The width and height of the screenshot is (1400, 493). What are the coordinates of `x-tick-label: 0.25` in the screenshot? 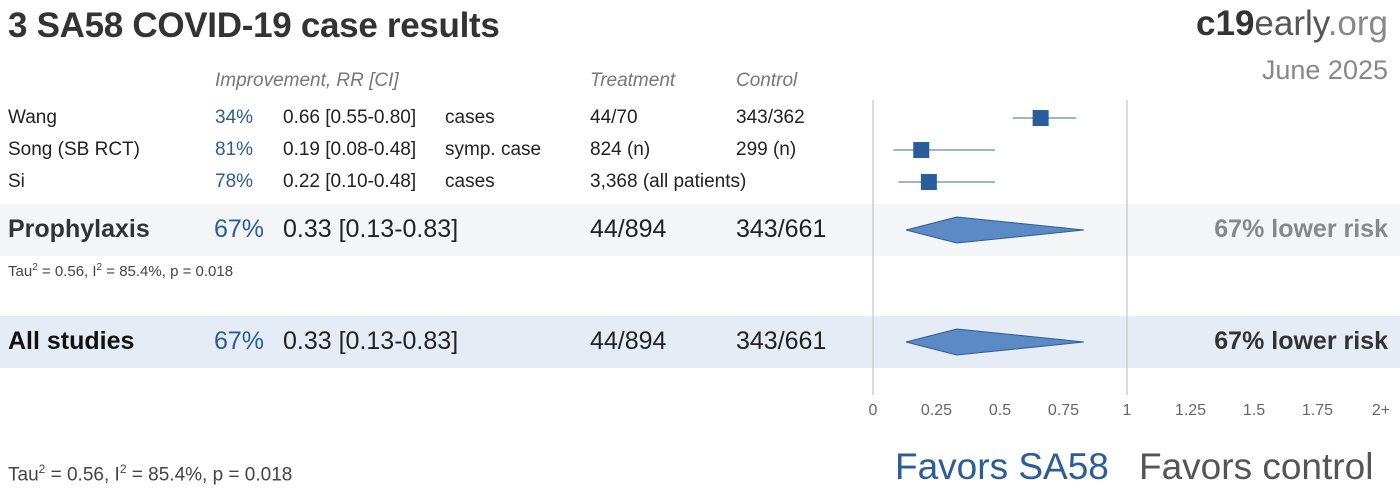 It's located at (936, 410).